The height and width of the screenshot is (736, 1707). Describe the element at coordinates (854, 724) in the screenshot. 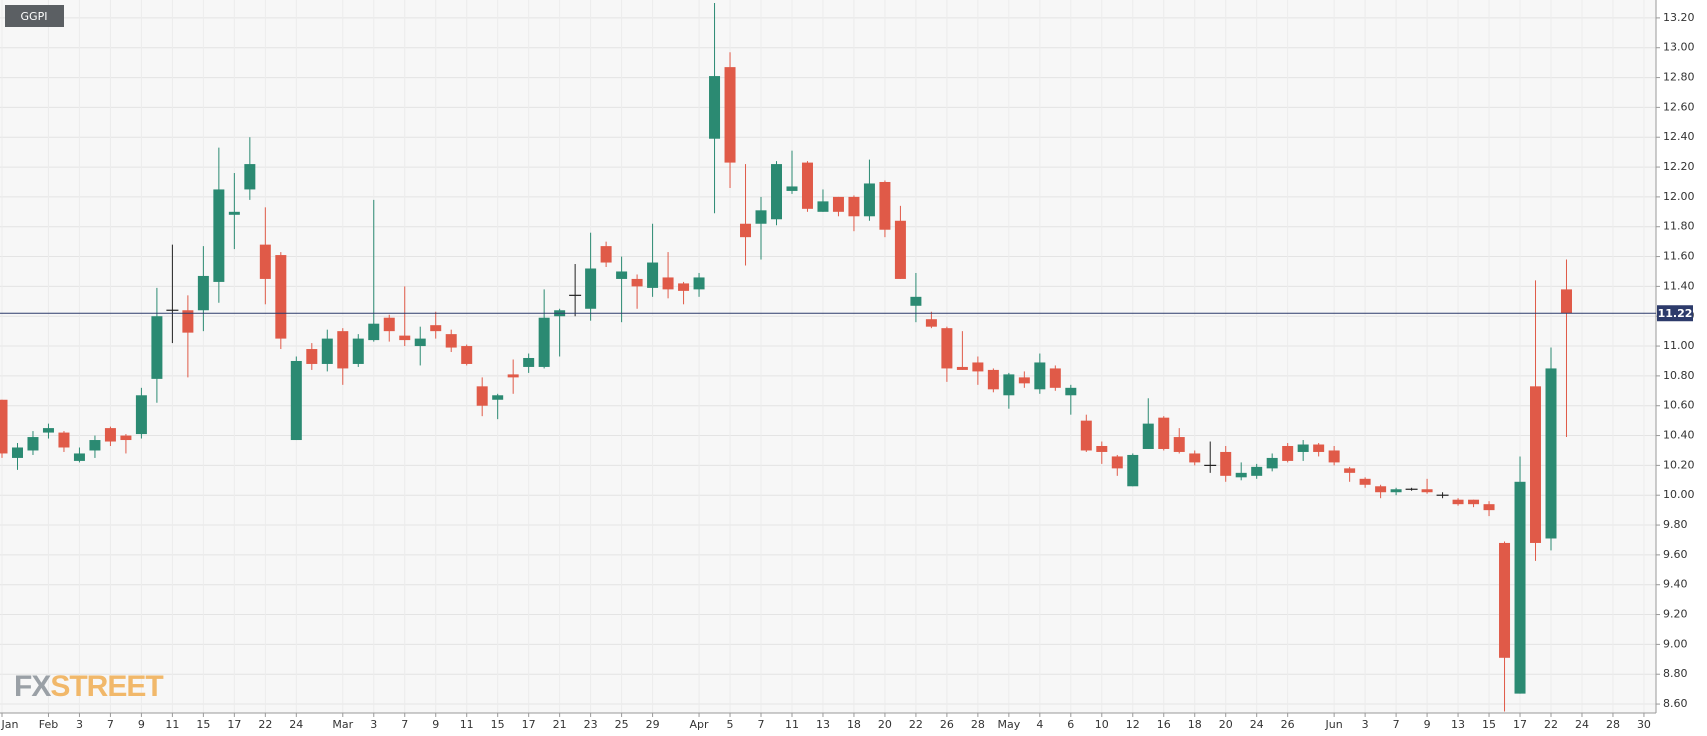

I see `x-tick-label: 18` at that location.